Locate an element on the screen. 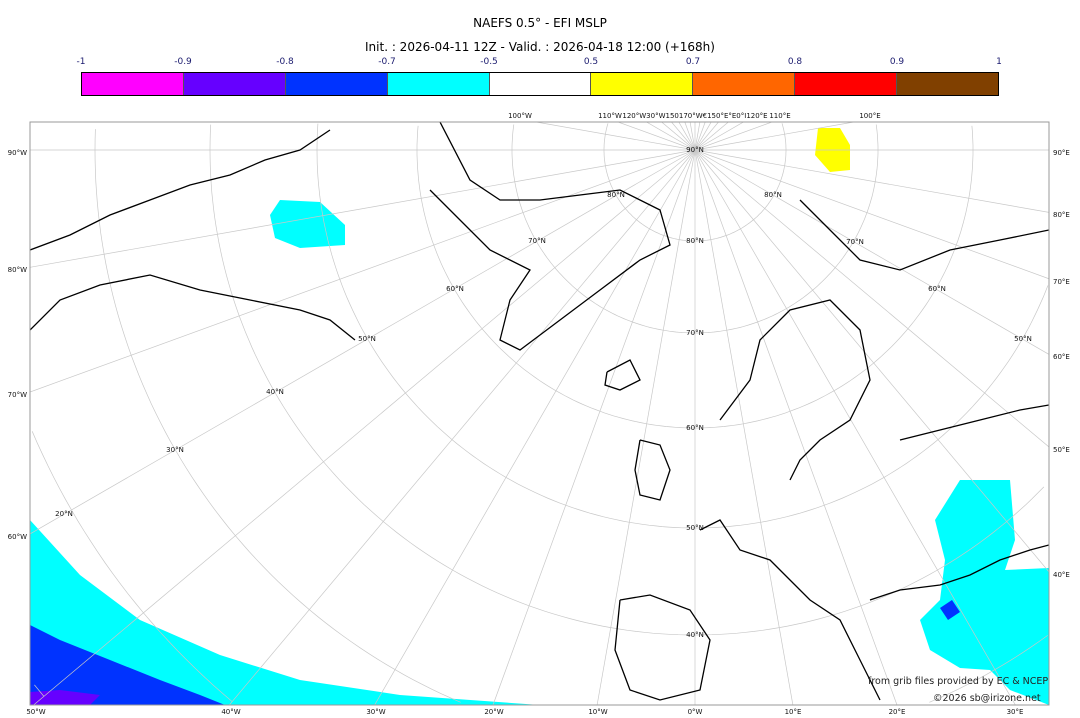 The image size is (1080, 718). graticule-label: 110°E is located at coordinates (779, 116).